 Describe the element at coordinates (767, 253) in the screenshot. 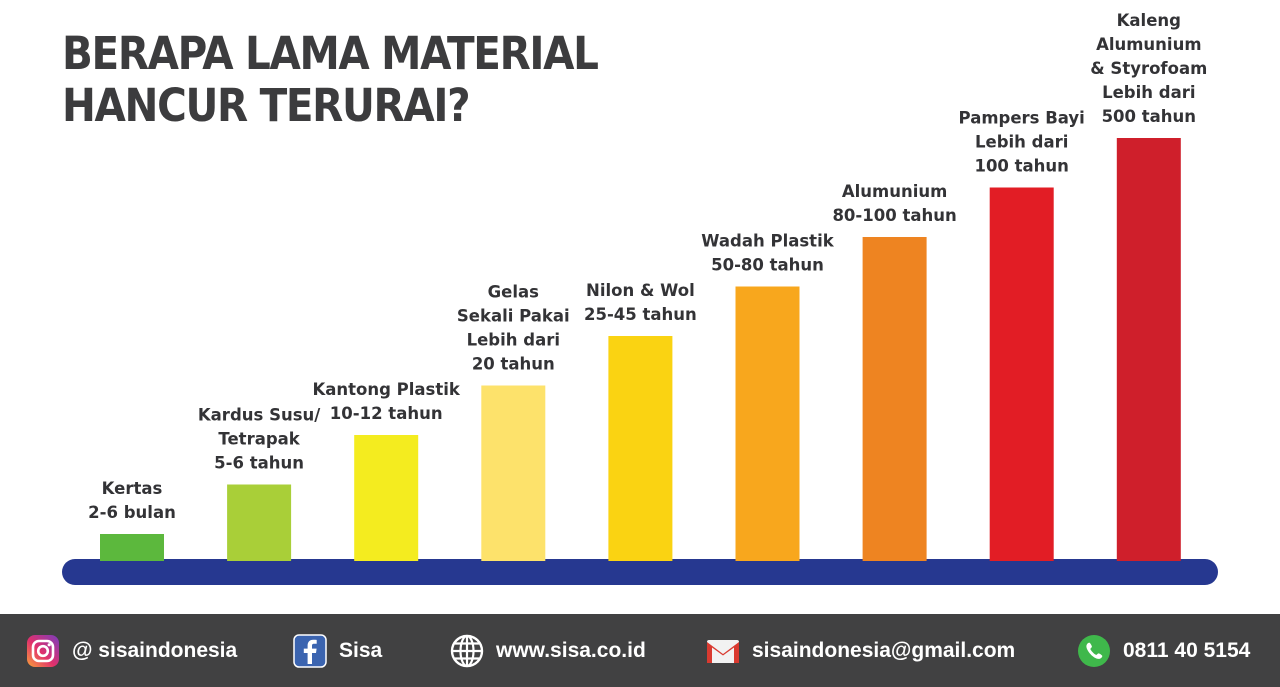

I see `bar-label-6: Wadah Plastik 50-80 tahun` at that location.